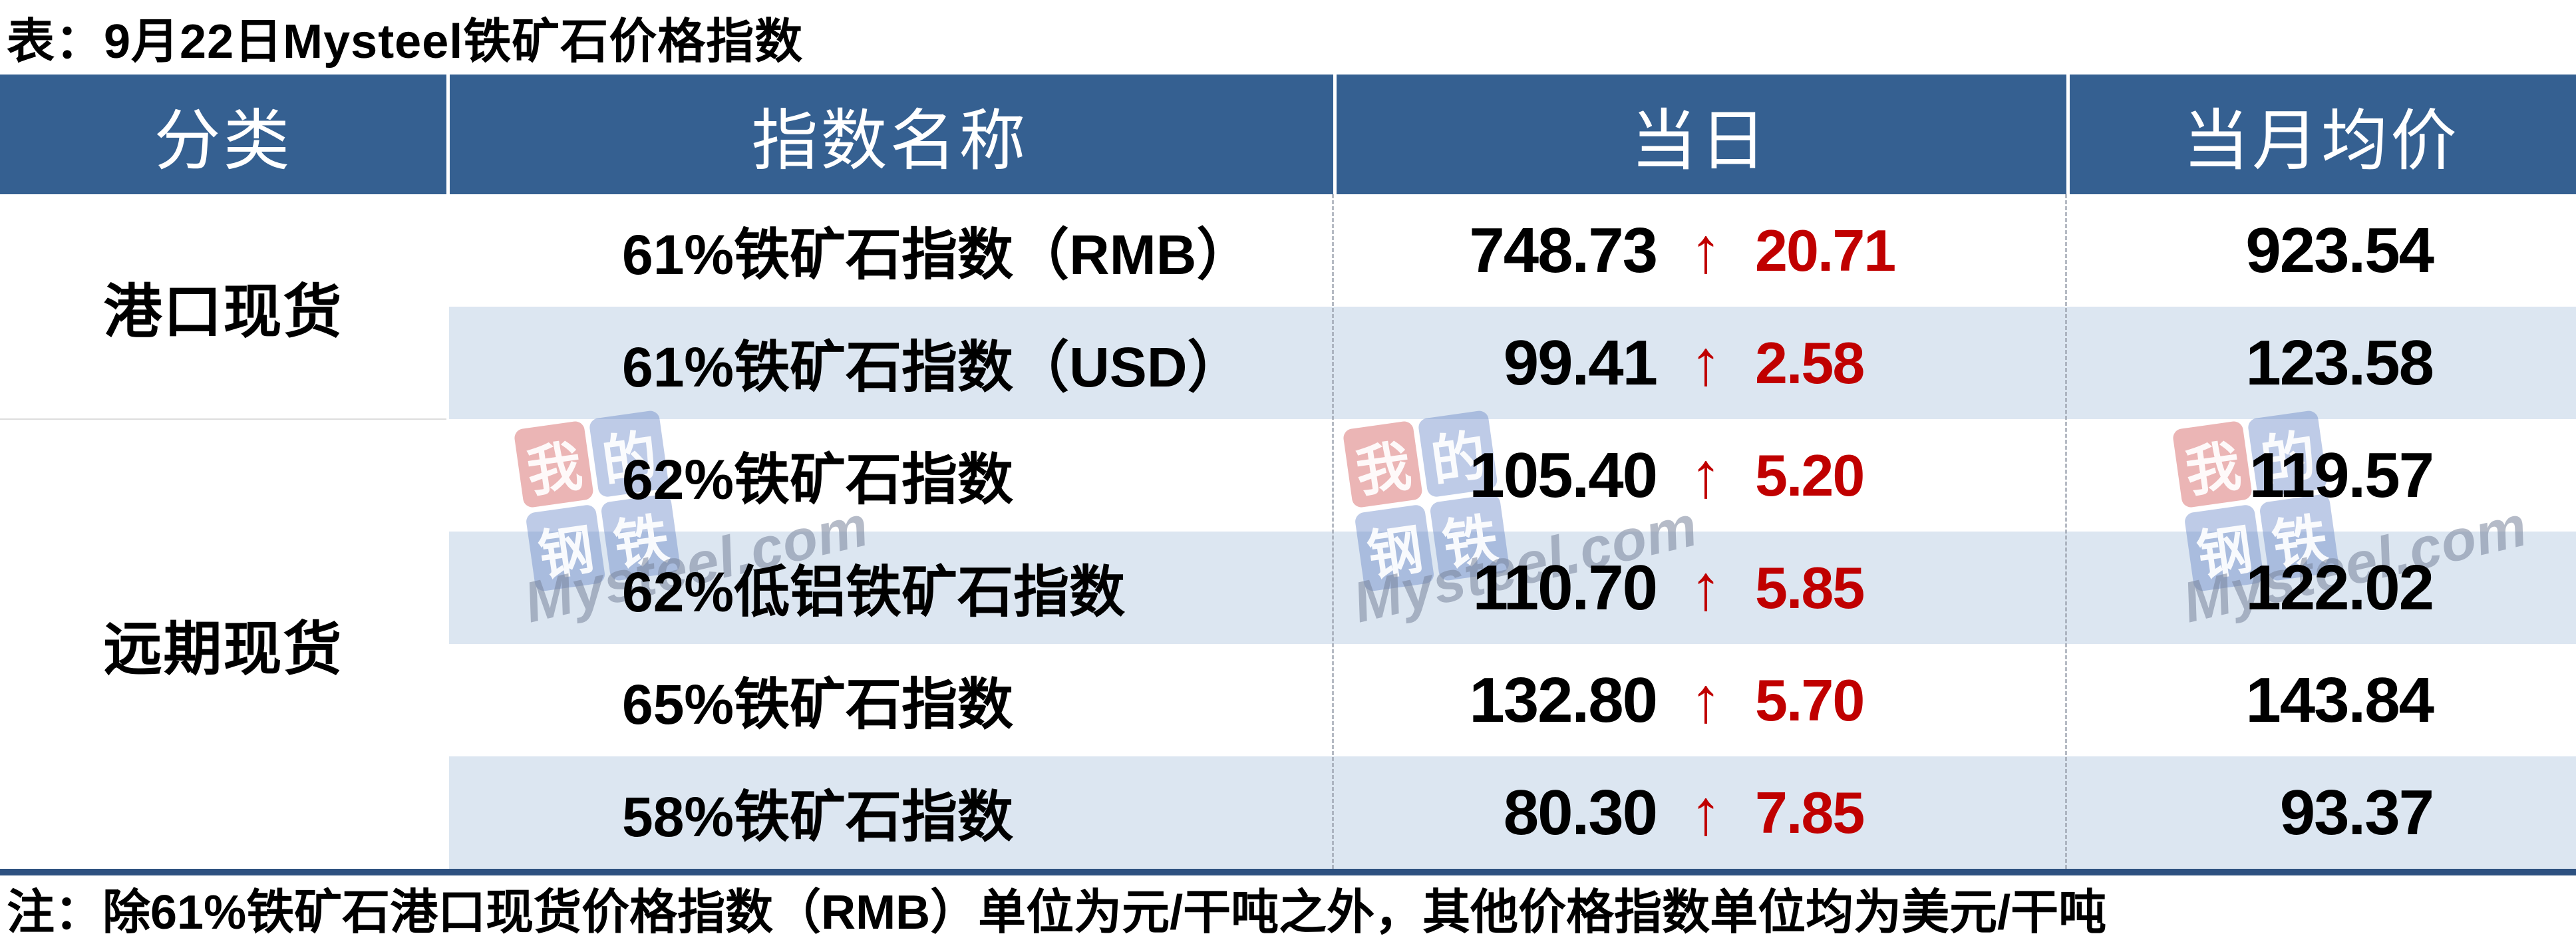  I want to click on column-header-index-name: 指数名称, so click(890, 141).